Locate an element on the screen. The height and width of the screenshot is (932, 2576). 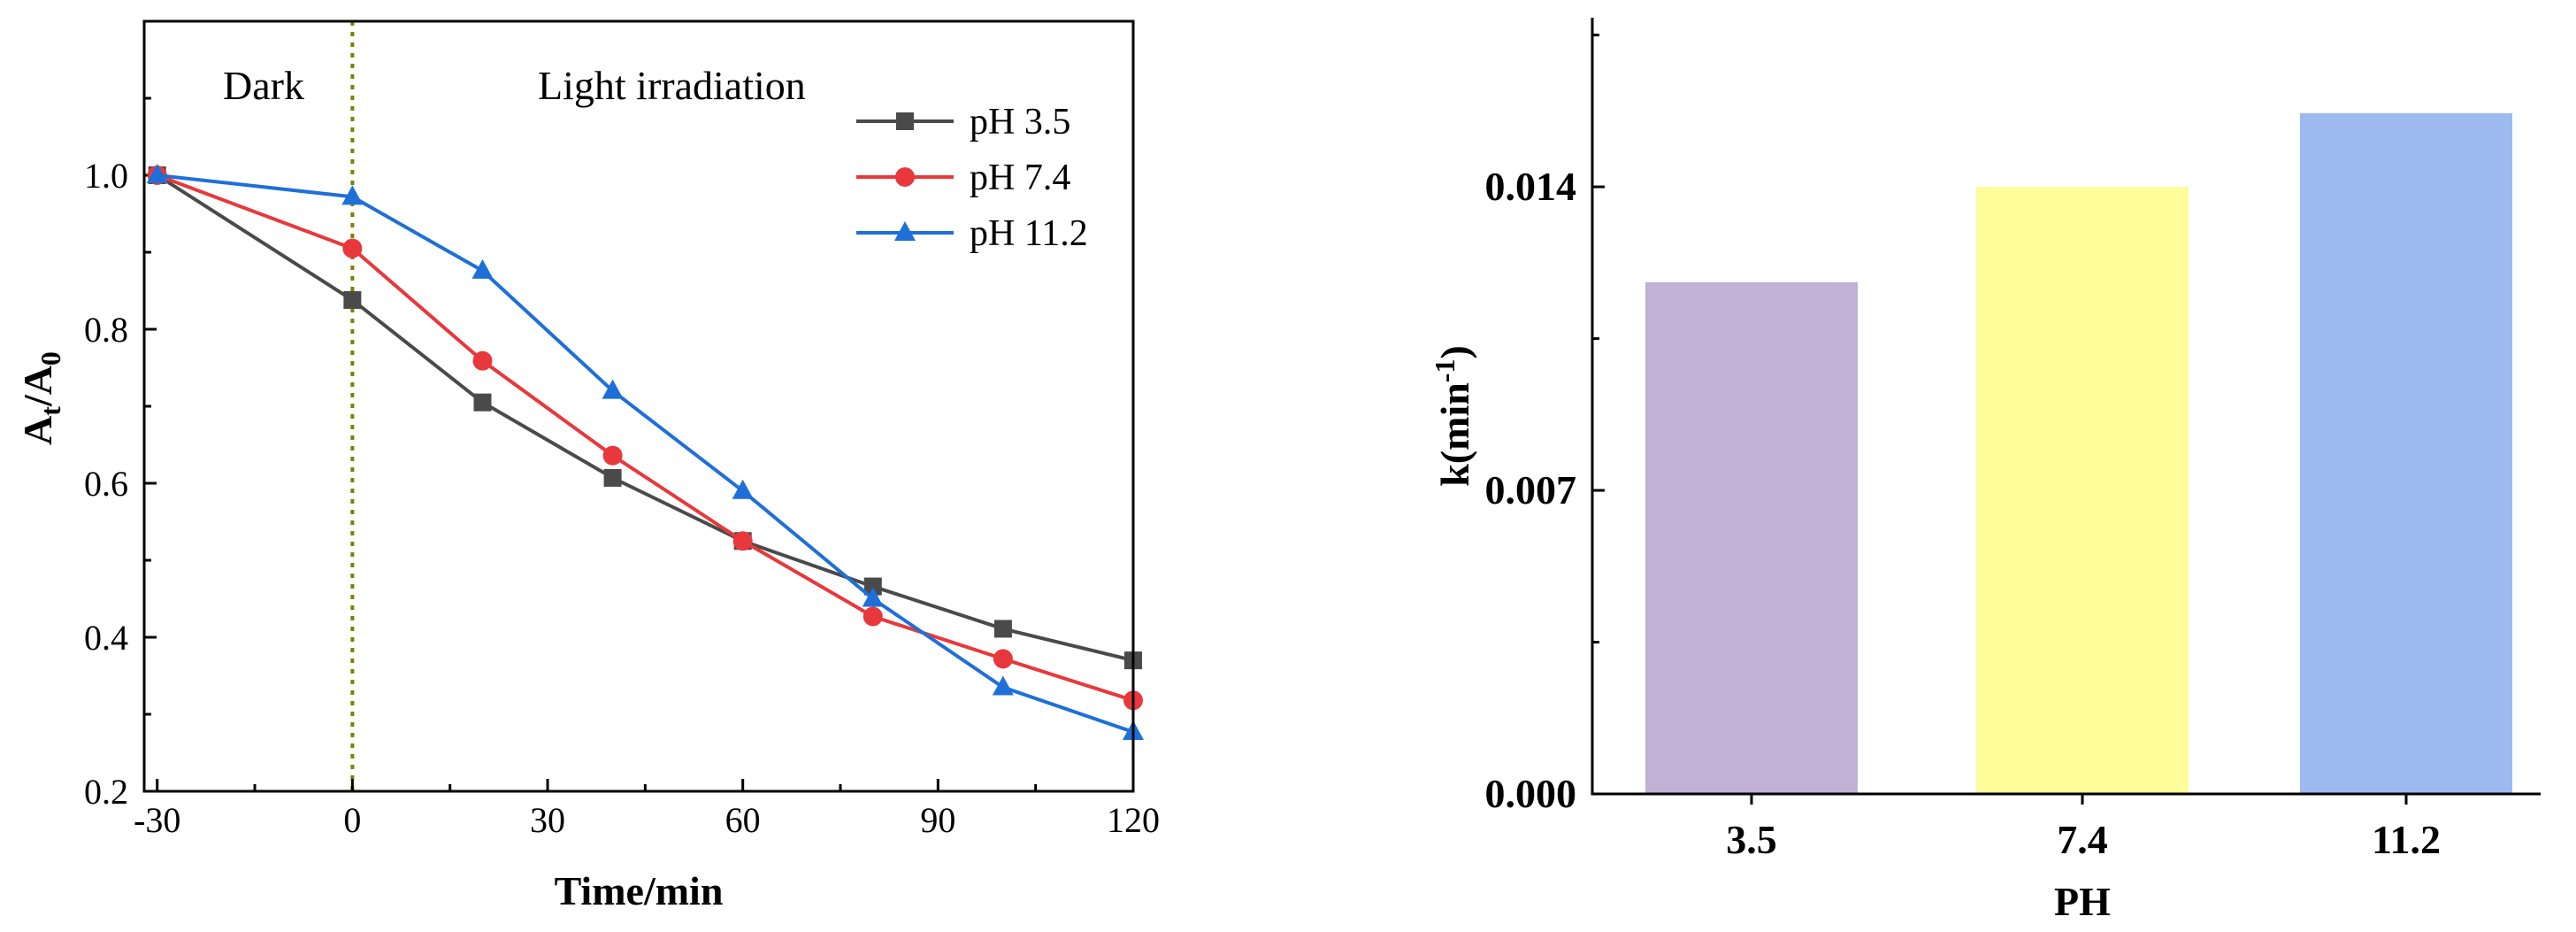
ylabel-main: A is located at coordinates (37, 430).